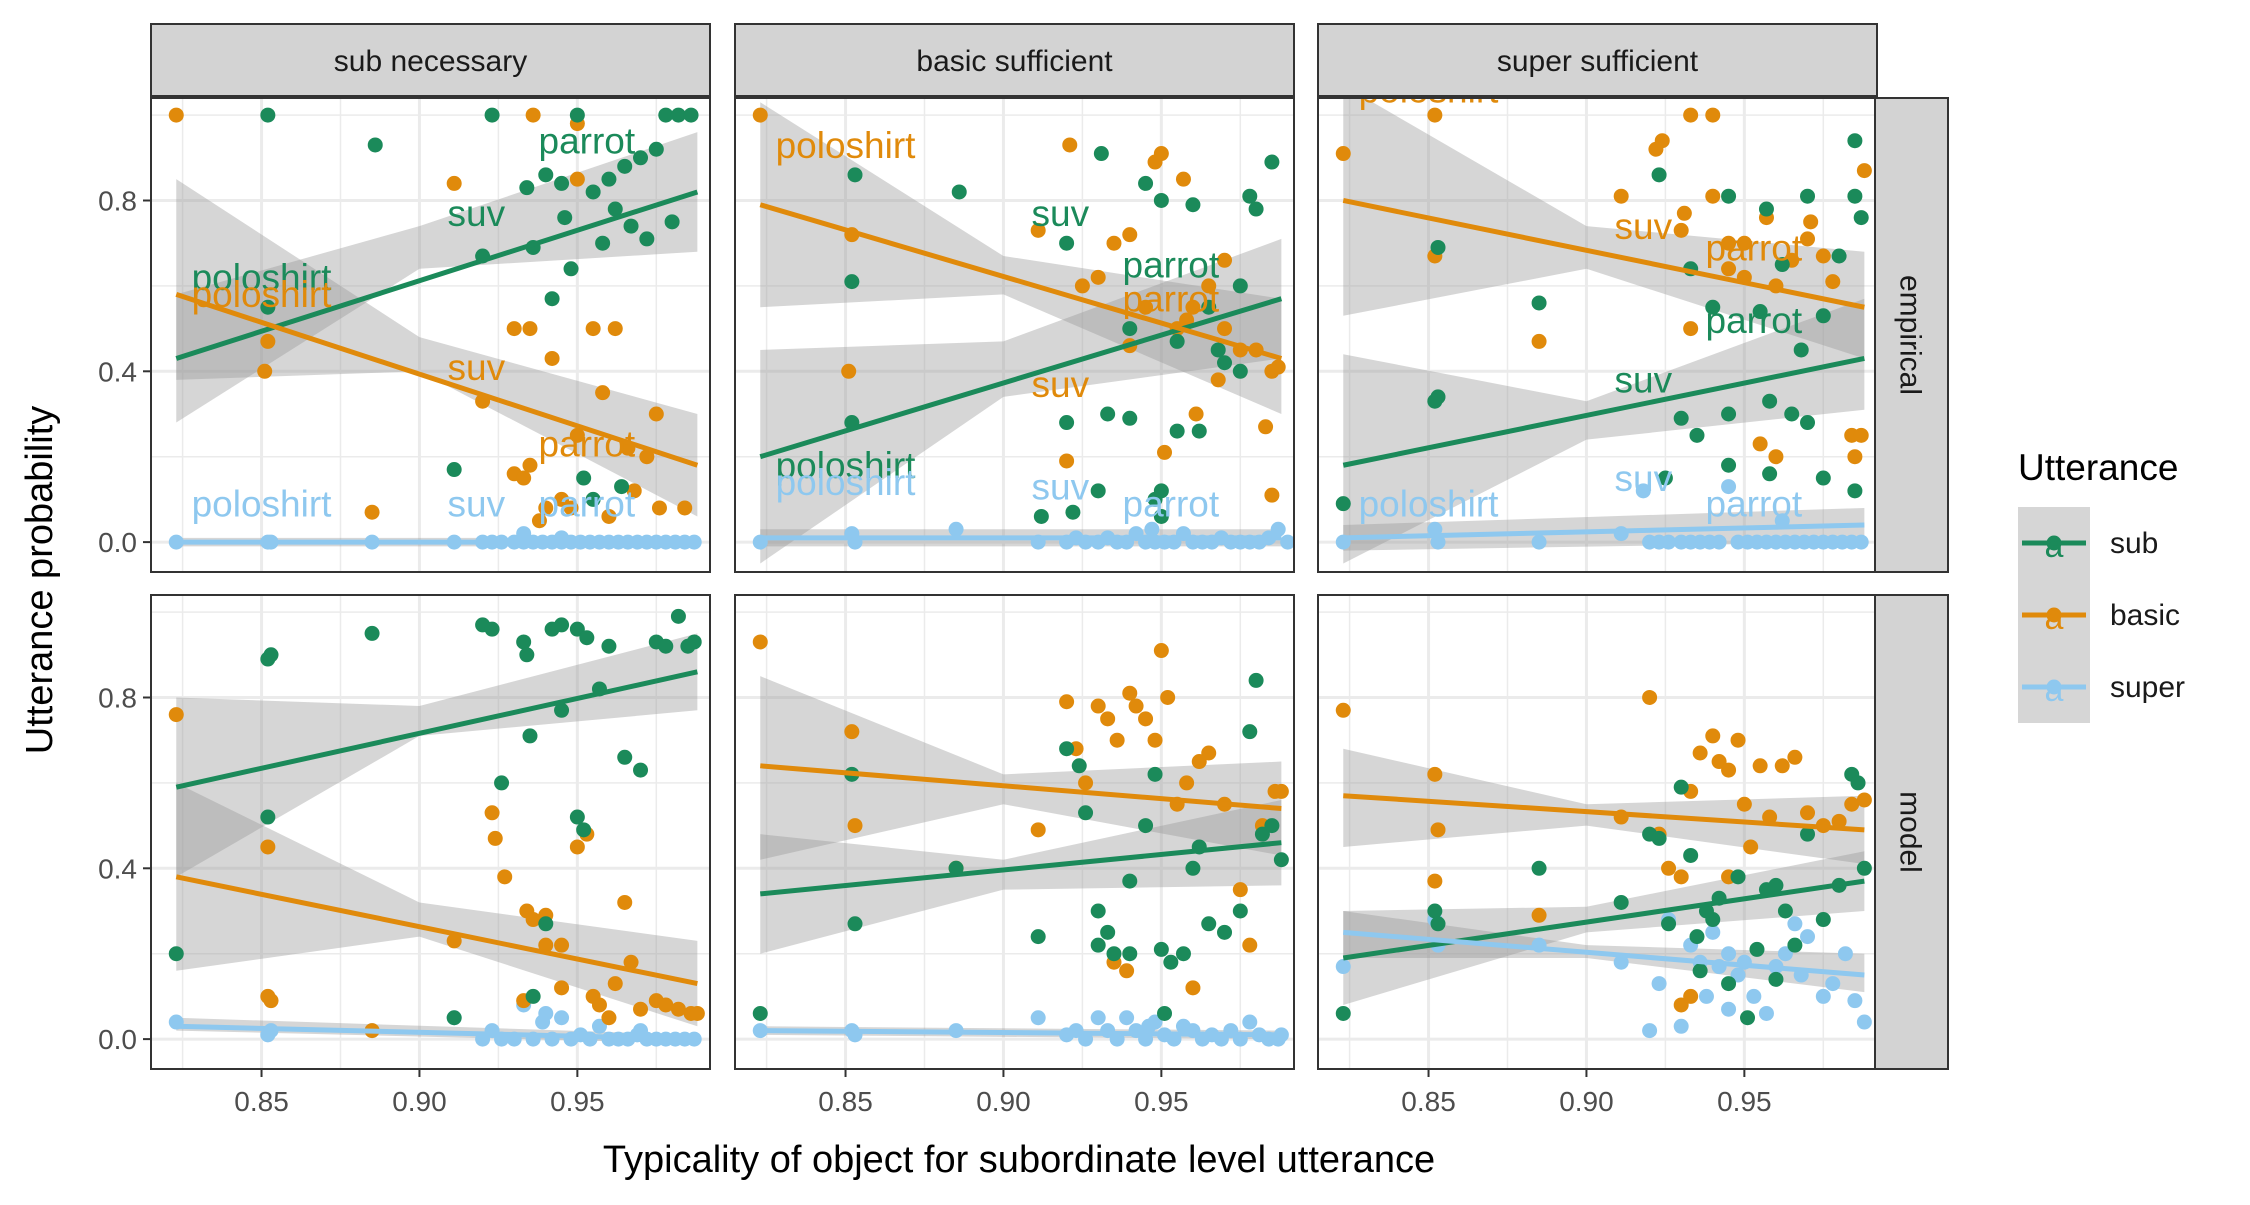 The height and width of the screenshot is (1205, 2250). What do you see at coordinates (117, 868) in the screenshot?
I see `y-tick-label: 0.4` at bounding box center [117, 868].